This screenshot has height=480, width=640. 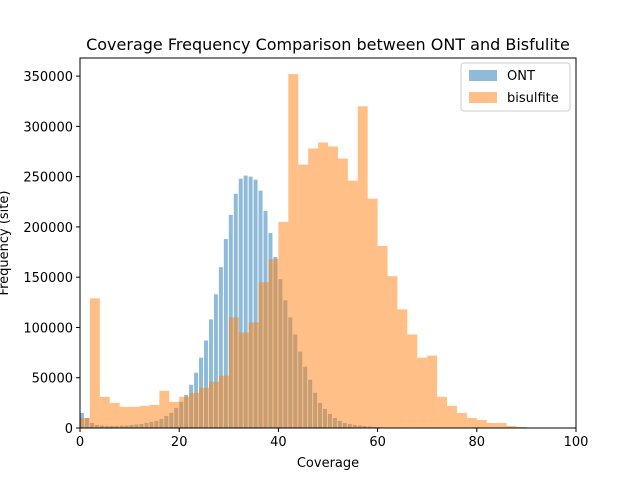 I want to click on y-tick-label: 100000, so click(x=48, y=328).